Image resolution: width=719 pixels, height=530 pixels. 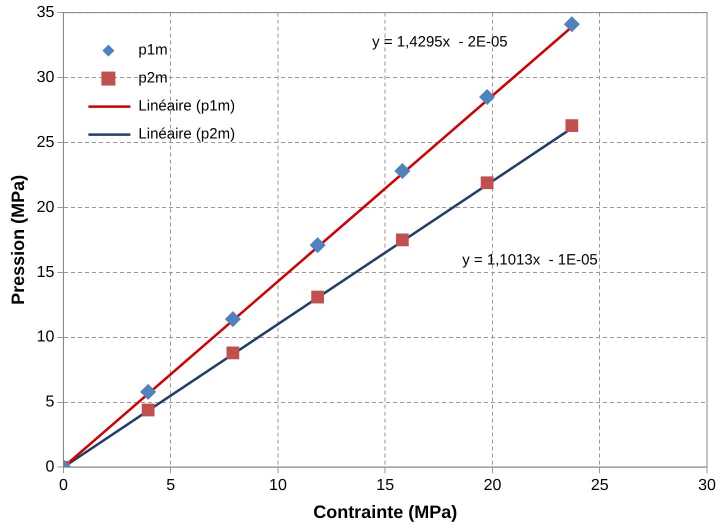 I want to click on x-axis-title: Contrainte (MPa), so click(x=385, y=512).